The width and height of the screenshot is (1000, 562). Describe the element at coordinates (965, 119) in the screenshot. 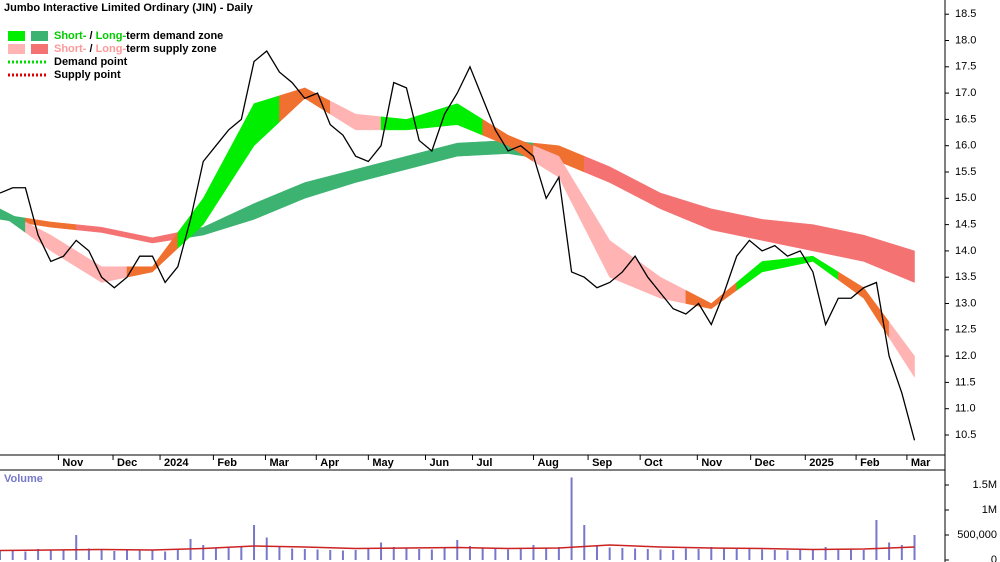

I see `y-tick-label: 16.5` at that location.